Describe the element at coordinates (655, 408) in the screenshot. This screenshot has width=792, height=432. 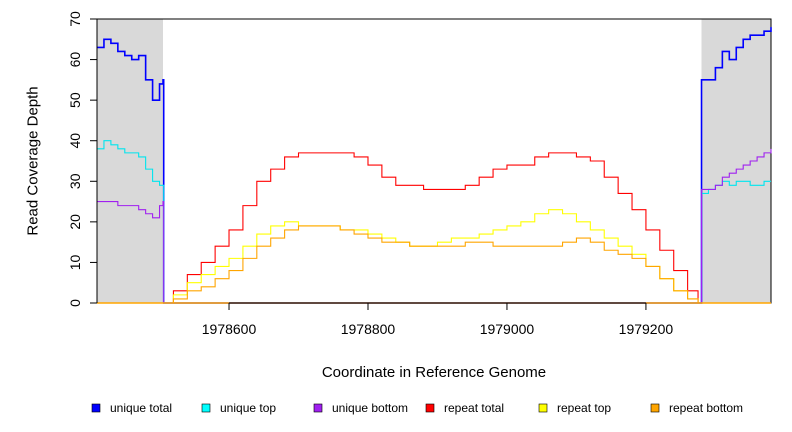
I see `legend-swatch-repeat-bottom` at that location.